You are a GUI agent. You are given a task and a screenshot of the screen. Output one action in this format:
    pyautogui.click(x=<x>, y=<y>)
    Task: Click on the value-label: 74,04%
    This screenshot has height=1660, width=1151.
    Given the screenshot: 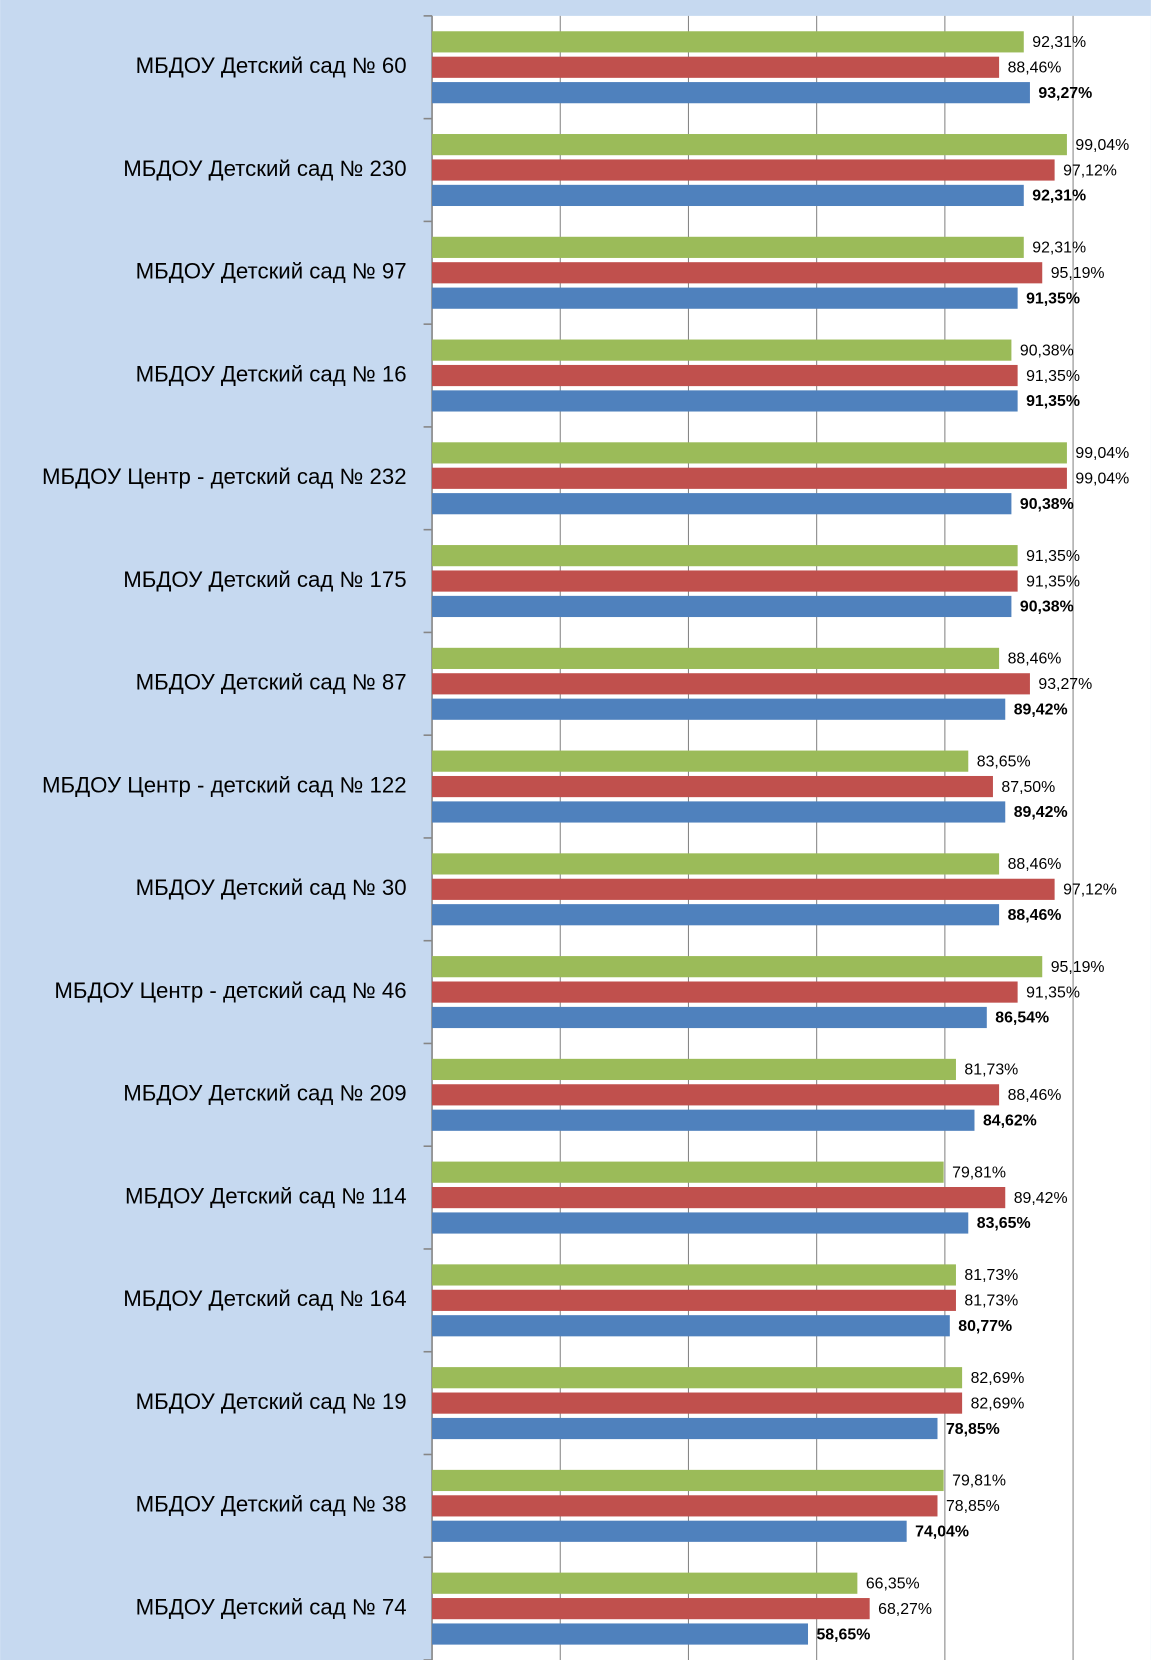 What is the action you would take?
    pyautogui.click(x=942, y=1532)
    